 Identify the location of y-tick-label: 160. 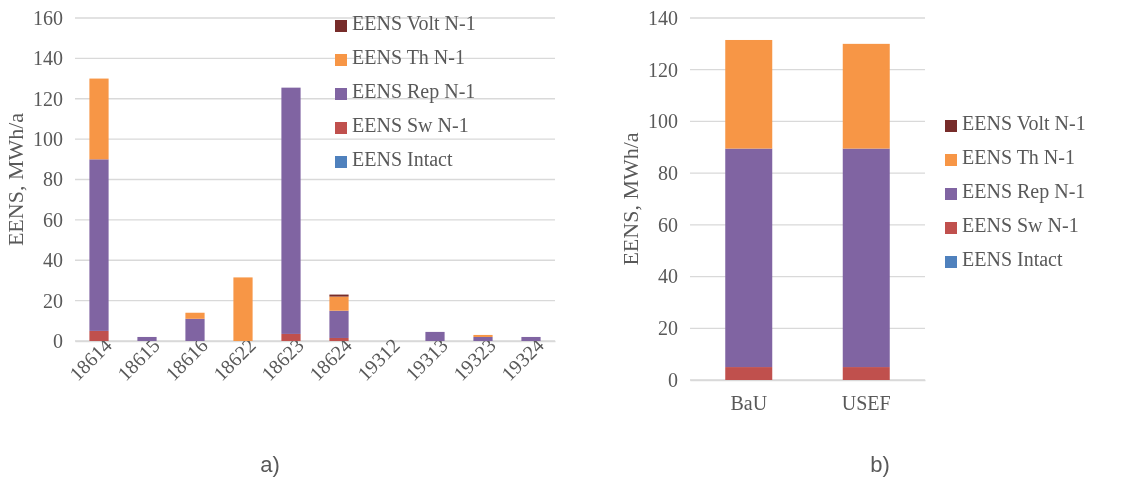
(48, 17).